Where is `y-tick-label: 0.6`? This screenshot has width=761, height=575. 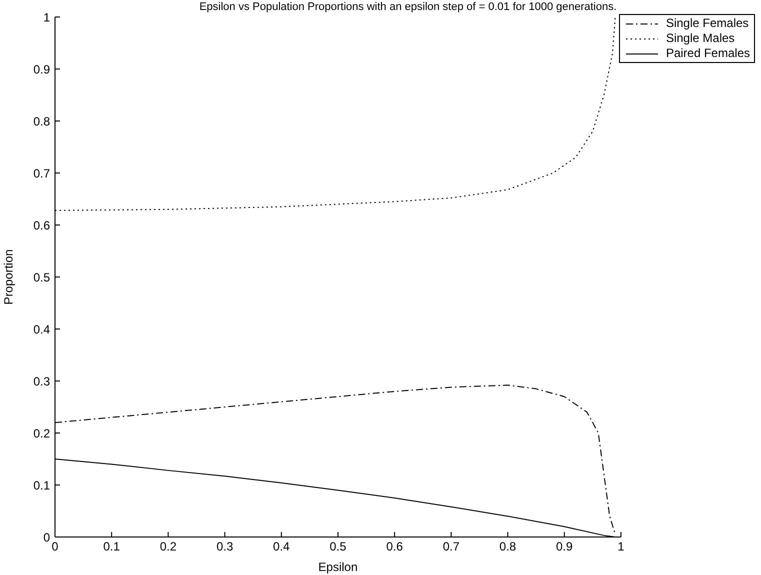 y-tick-label: 0.6 is located at coordinates (41, 225).